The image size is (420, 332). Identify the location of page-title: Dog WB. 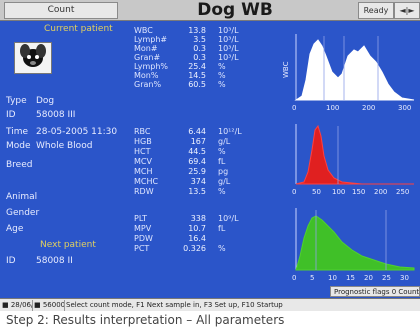
(235, 10).